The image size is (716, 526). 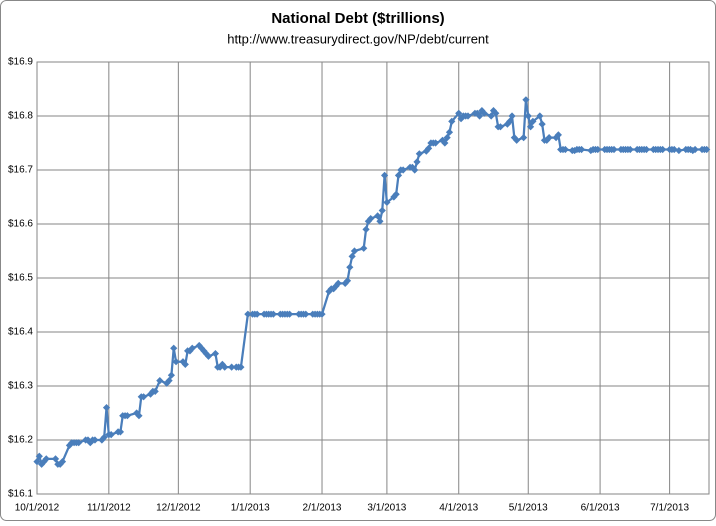 What do you see at coordinates (250, 508) in the screenshot?
I see `x-tick-label: 1/1/2013` at bounding box center [250, 508].